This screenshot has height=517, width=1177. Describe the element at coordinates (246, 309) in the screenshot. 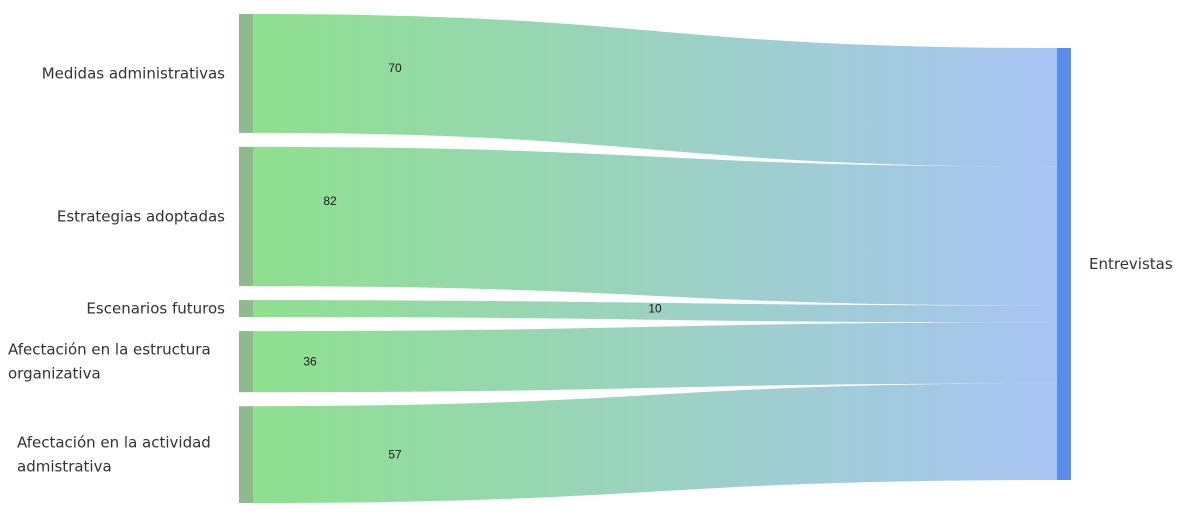

I see `node-escenarios-futuros` at that location.